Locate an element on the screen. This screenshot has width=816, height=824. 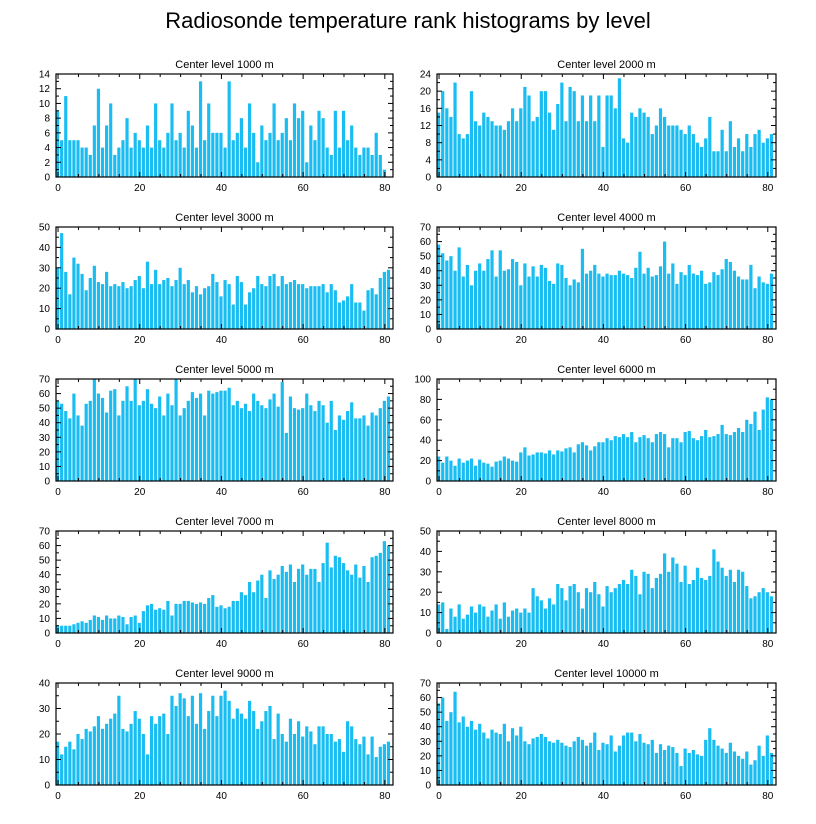
panel-title: Center level 3000 m is located at coordinates (224, 218).